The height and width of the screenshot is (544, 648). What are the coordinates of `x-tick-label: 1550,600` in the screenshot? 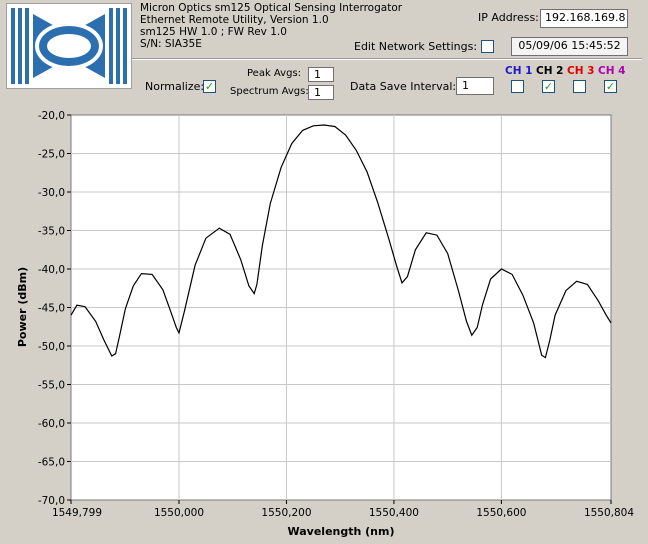 It's located at (501, 513).